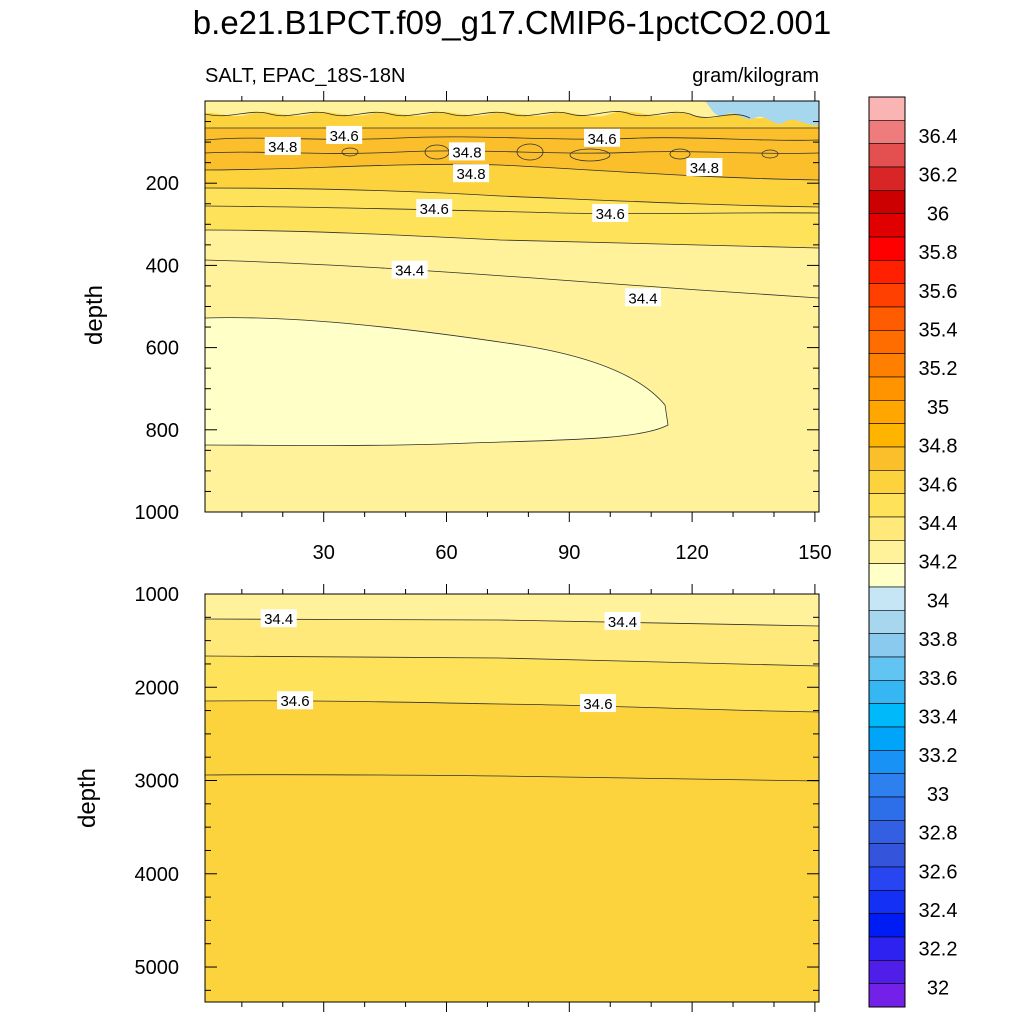  Describe the element at coordinates (157, 875) in the screenshot. I see `y-tick-label: 4000` at that location.